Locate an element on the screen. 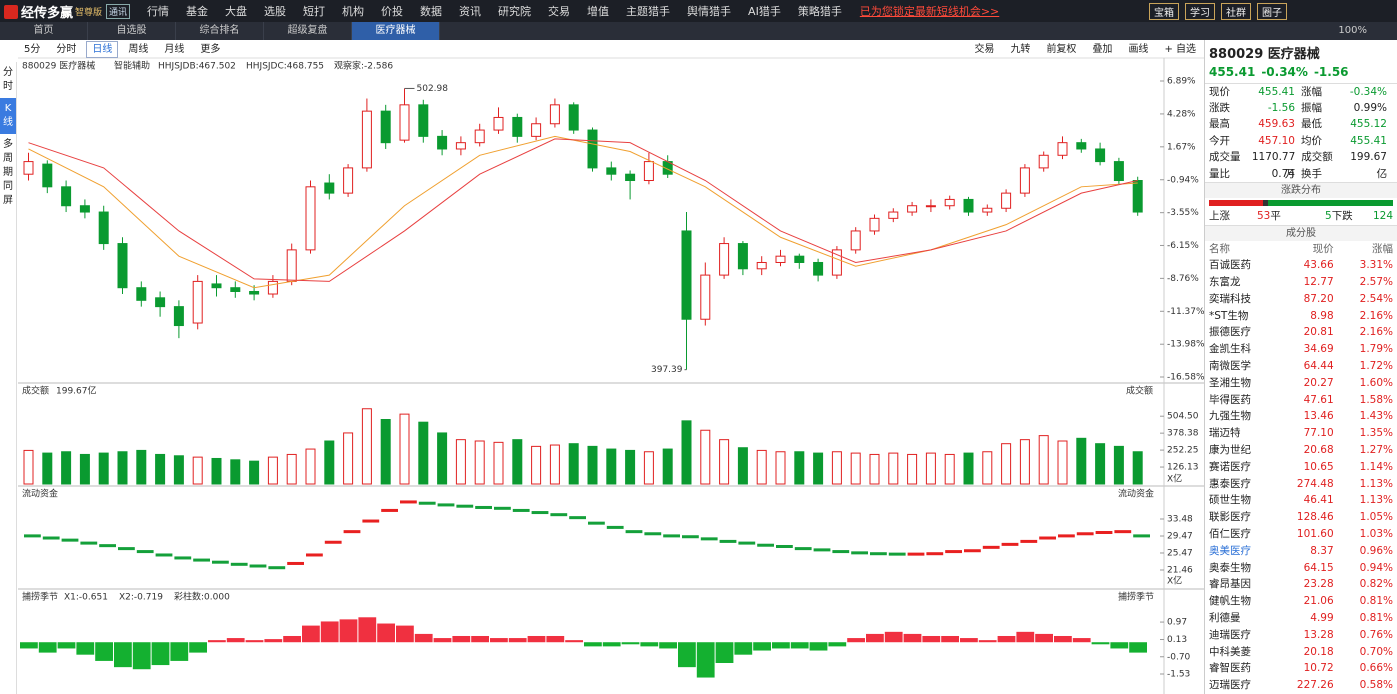 The image size is (1397, 694). chart-title: 880029 医疗器械 is located at coordinates (58, 66).